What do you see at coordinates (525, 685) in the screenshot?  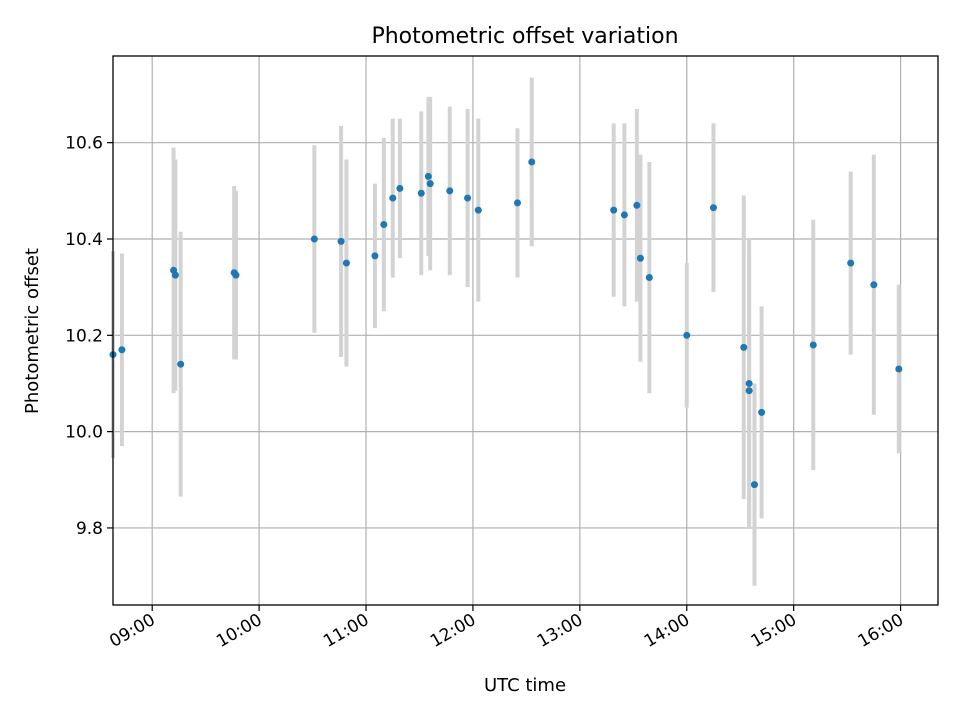 I see `x-axis-label: UTC time` at bounding box center [525, 685].